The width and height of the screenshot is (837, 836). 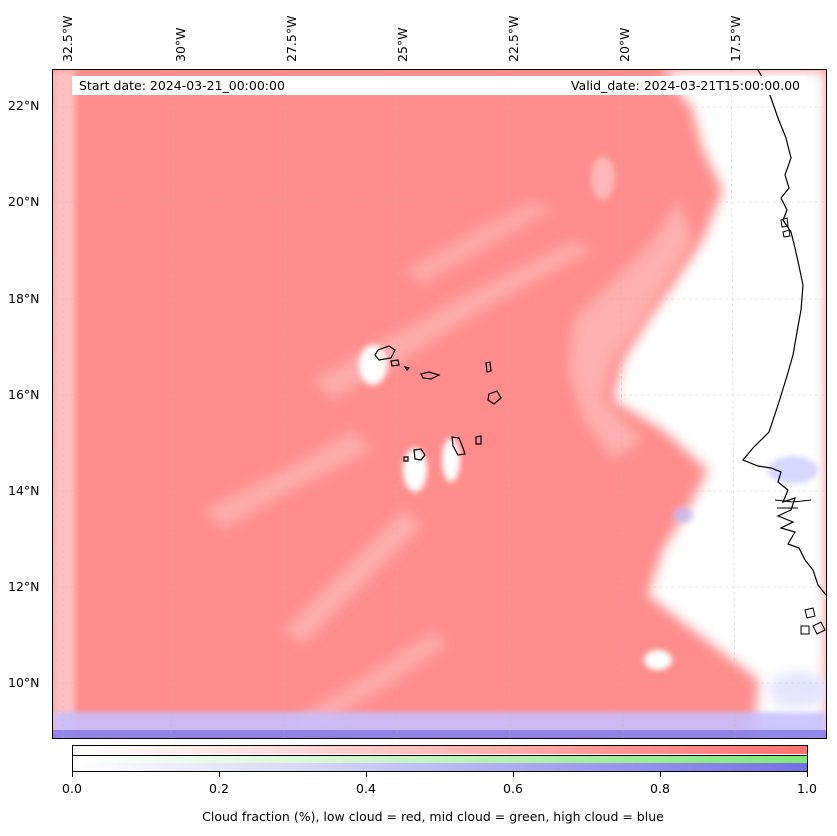 What do you see at coordinates (440, 758) in the screenshot?
I see `colorbar` at bounding box center [440, 758].